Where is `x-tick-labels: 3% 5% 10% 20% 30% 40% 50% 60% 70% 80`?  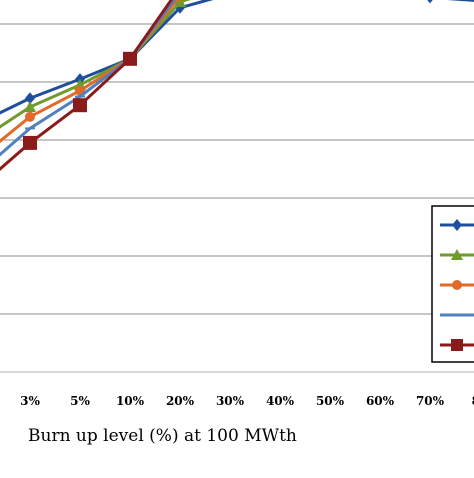 x-tick-labels: 3% 5% 10% 20% 30% 40% 50% 60% 70% 80 is located at coordinates (247, 401).